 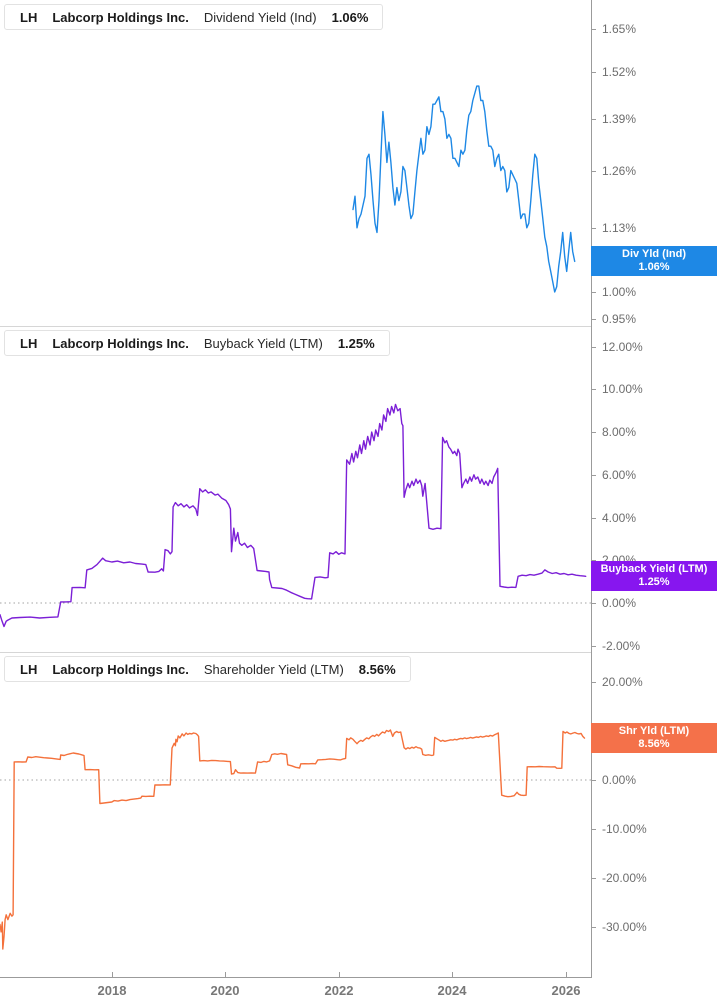 What do you see at coordinates (654, 744) in the screenshot?
I see `badge-value: 8.56%` at bounding box center [654, 744].